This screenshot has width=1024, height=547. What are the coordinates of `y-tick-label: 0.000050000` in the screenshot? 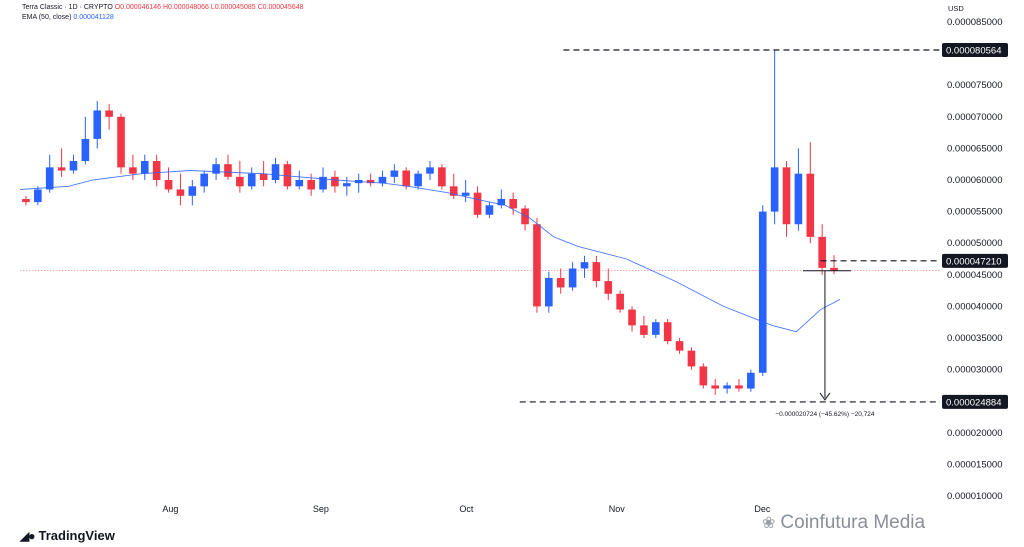 It's located at (974, 243).